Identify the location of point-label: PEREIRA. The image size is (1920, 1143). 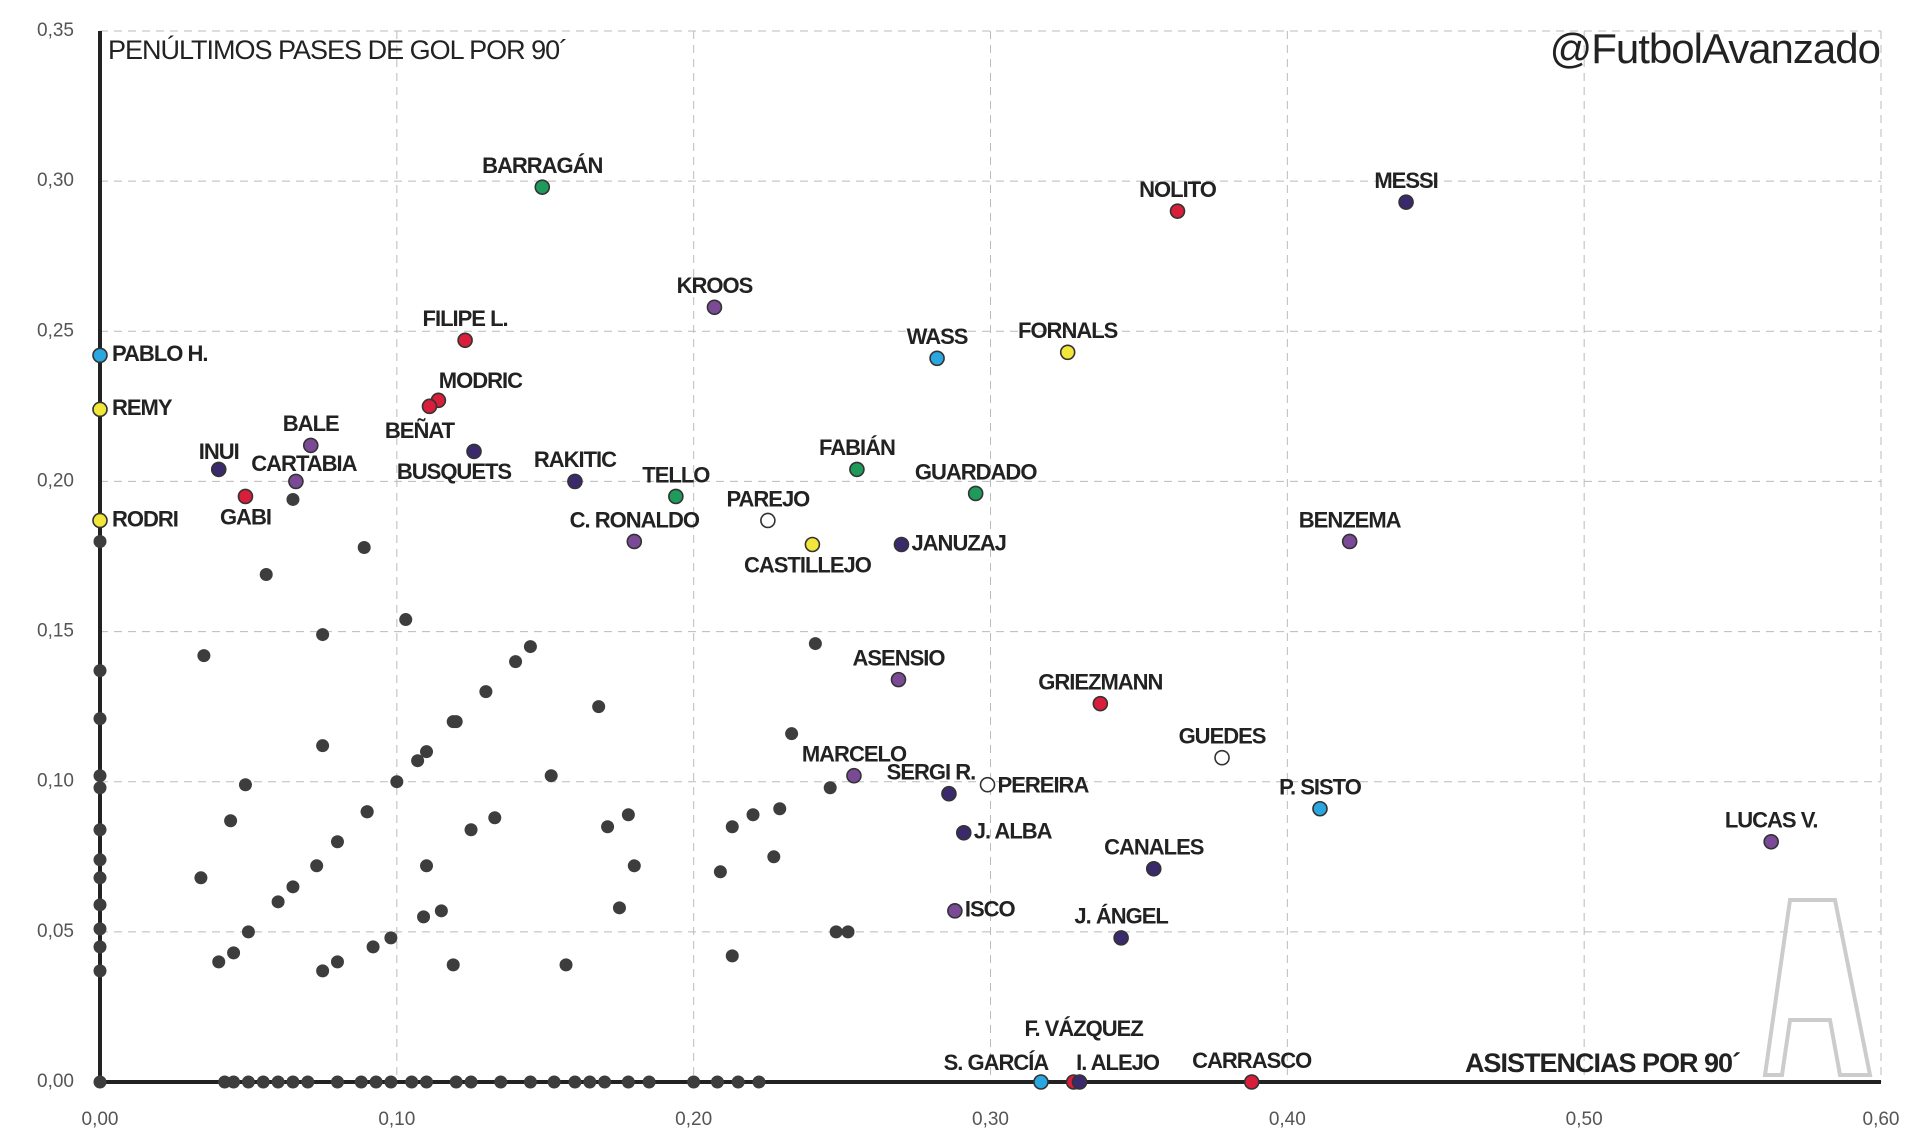
(1044, 785).